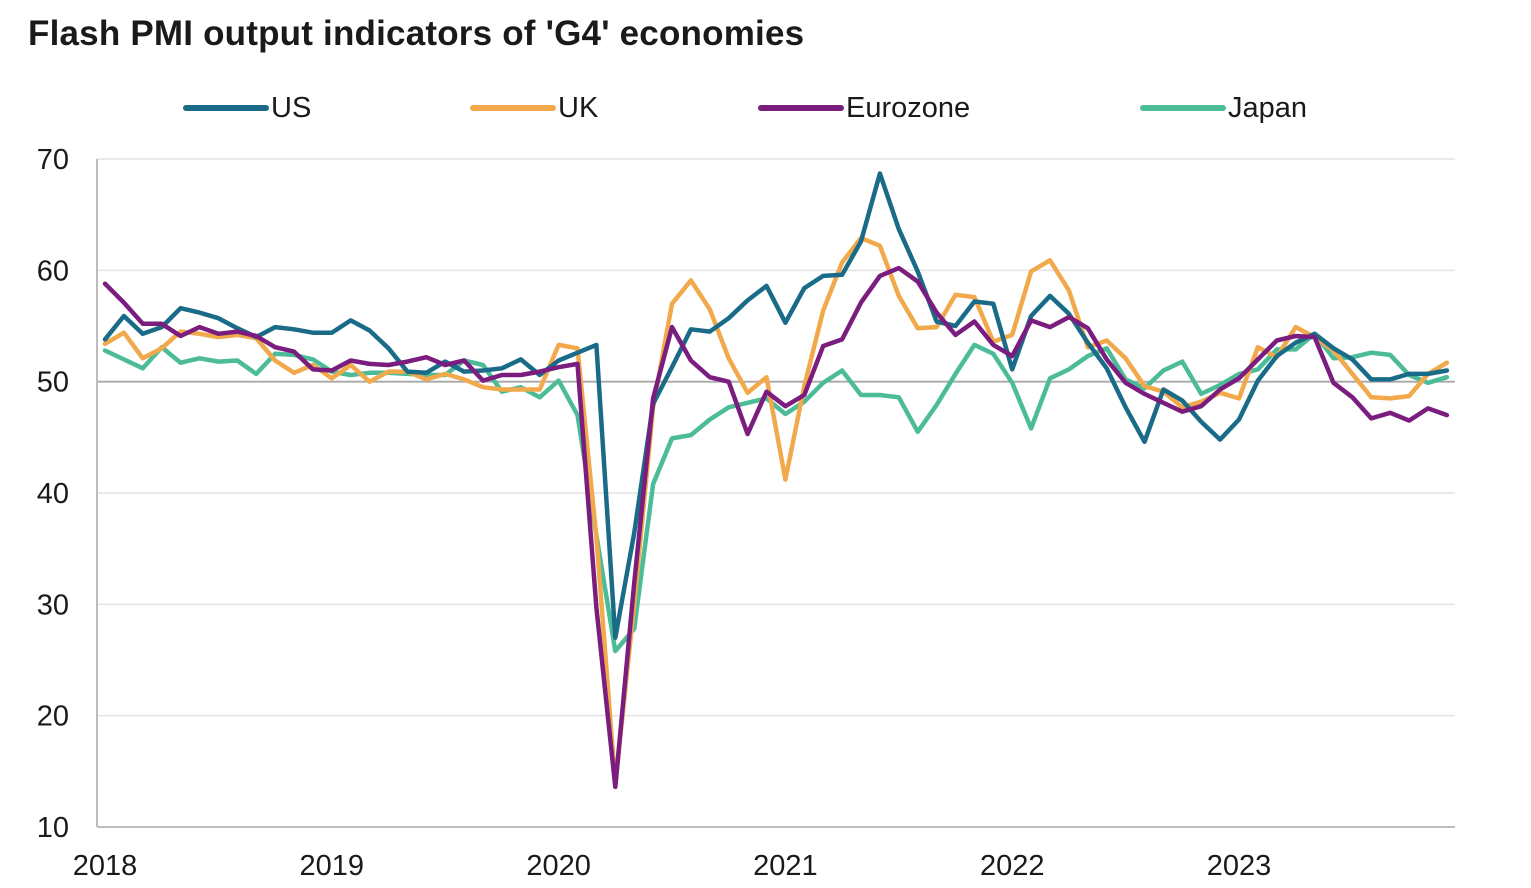 Image resolution: width=1531 pixels, height=888 pixels. What do you see at coordinates (558, 866) in the screenshot?
I see `x-tick-label: 2020` at bounding box center [558, 866].